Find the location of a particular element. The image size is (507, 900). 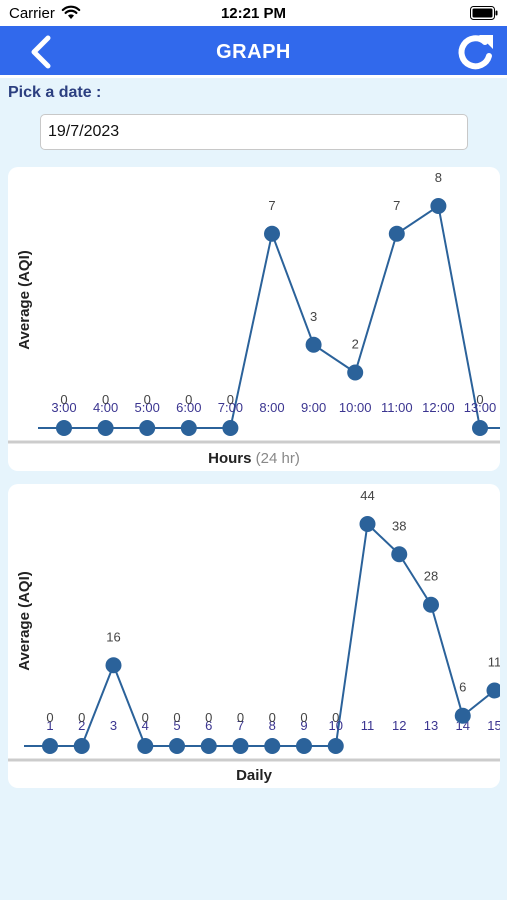

page-title: GRAPH is located at coordinates (253, 52).